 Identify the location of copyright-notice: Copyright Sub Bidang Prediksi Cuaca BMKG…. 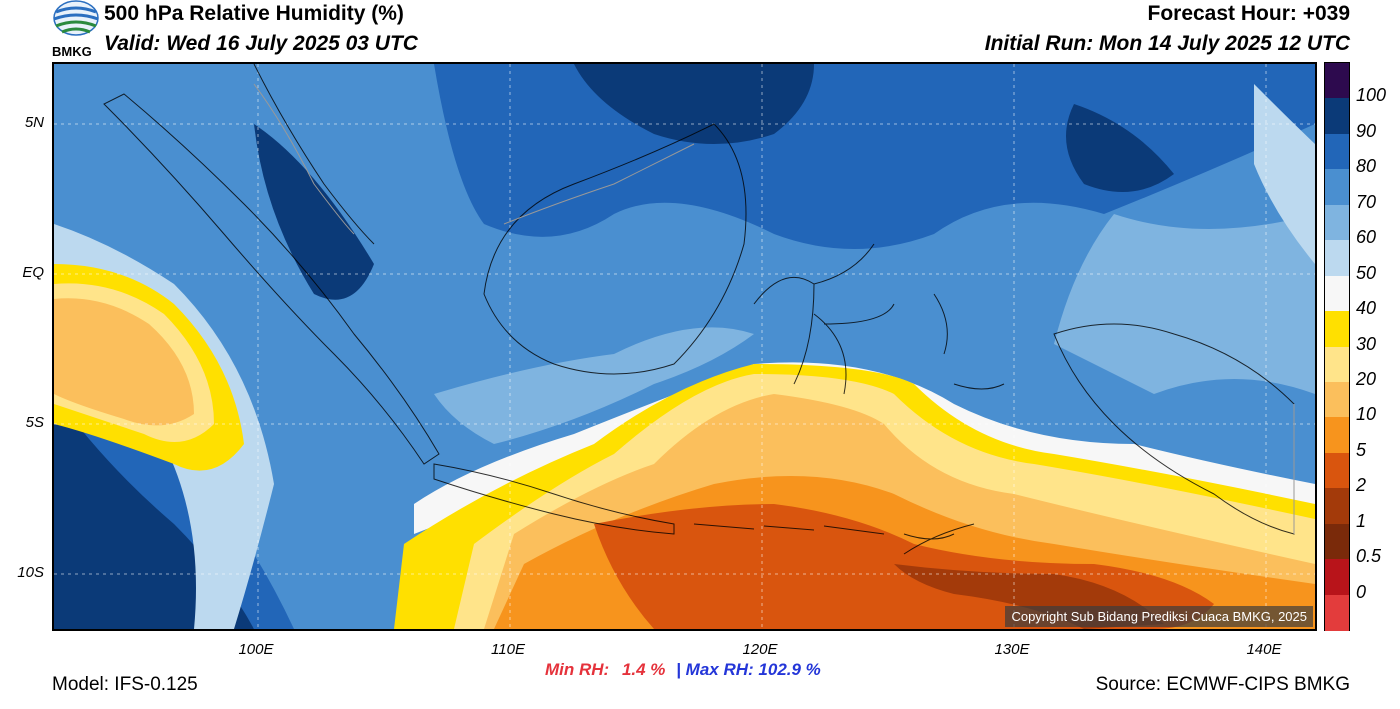
(1159, 616).